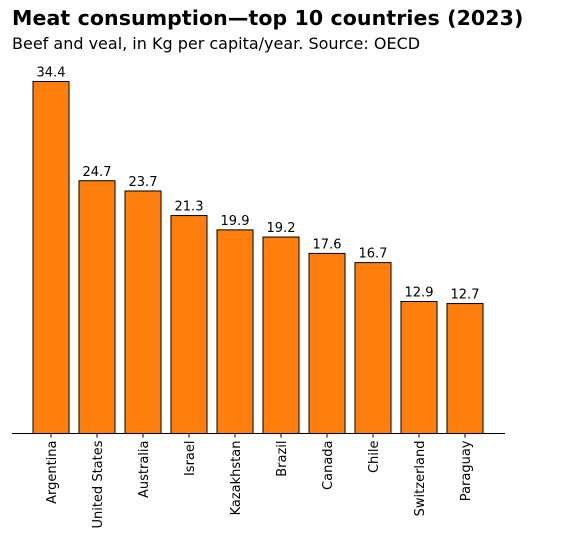  What do you see at coordinates (328, 465) in the screenshot?
I see `x-tick-label-canada: Canada` at bounding box center [328, 465].